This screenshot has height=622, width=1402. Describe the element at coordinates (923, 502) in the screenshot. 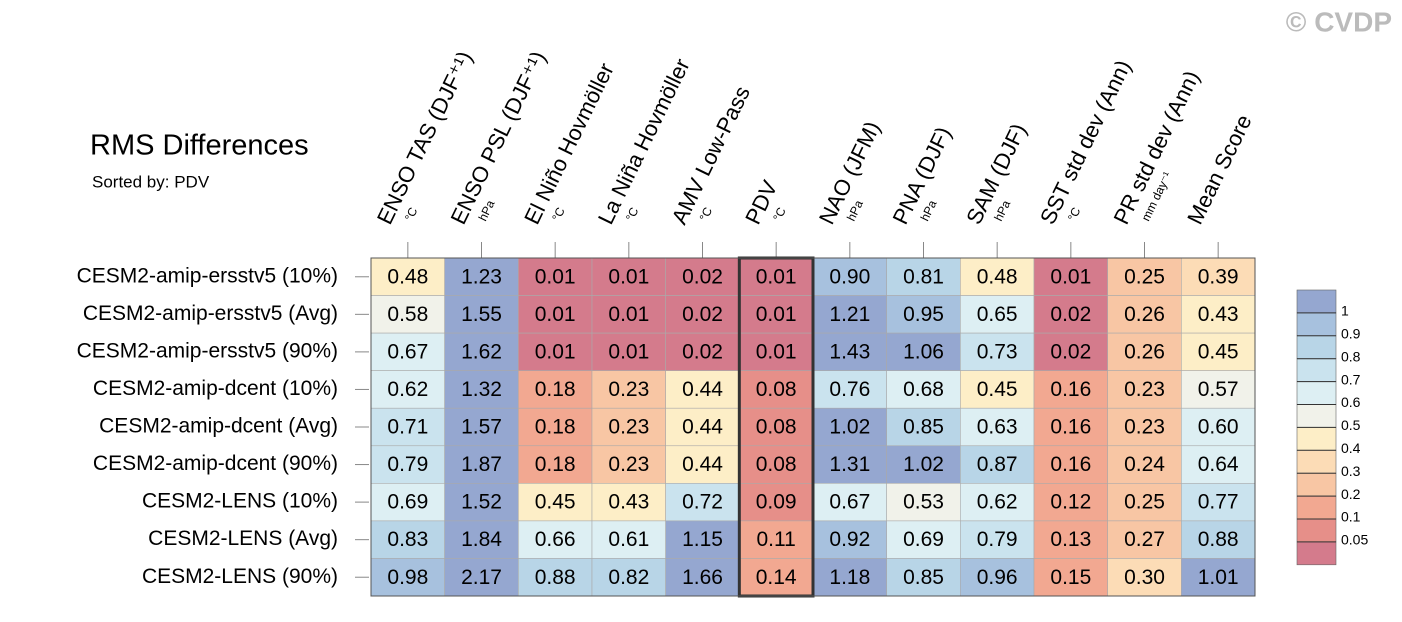

I see `cell-label: 0.53` at that location.